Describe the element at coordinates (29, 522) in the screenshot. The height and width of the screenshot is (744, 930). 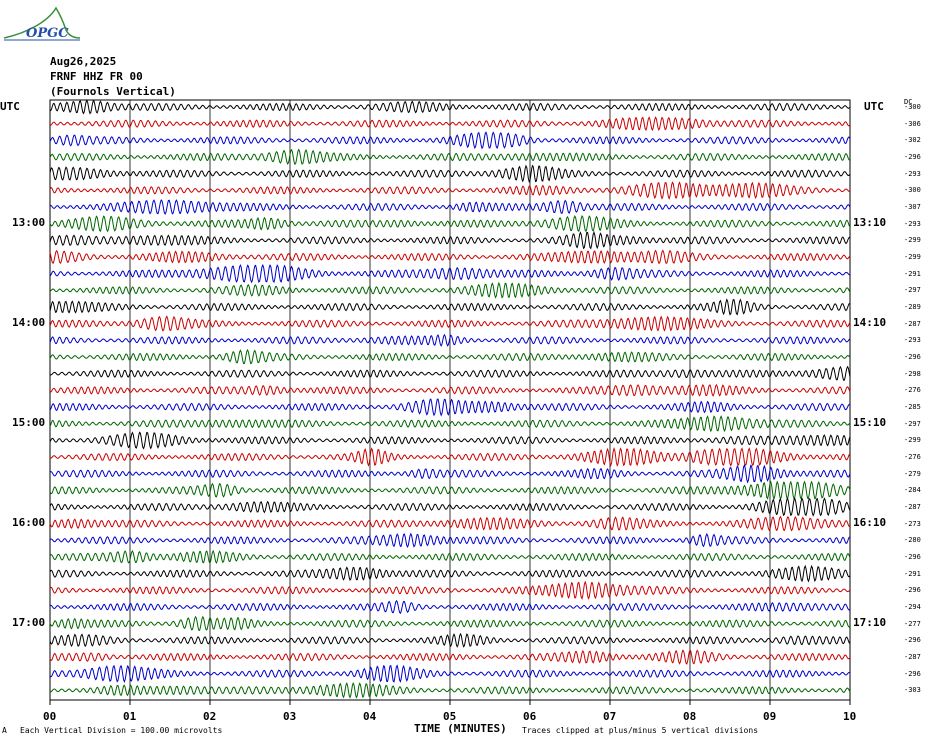
I see `left-hour-label: 16:00` at that location.